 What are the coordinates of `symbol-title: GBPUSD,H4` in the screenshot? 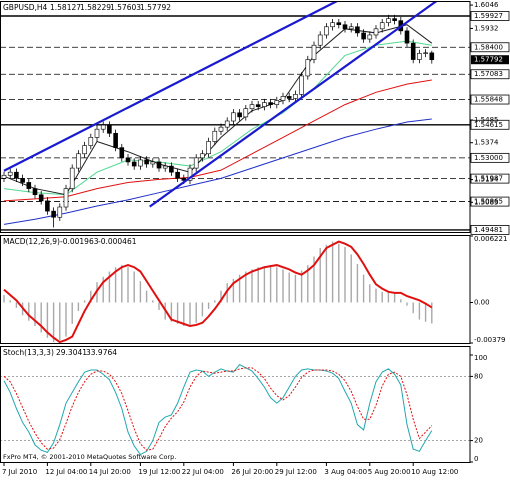 It's located at (25, 7).